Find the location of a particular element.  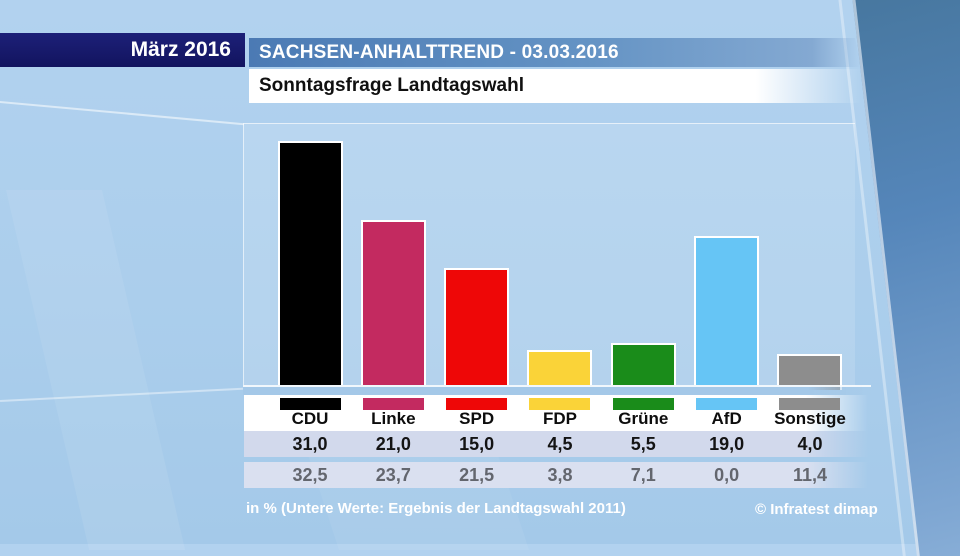

value-2011-spd: 21,5 is located at coordinates (477, 475).